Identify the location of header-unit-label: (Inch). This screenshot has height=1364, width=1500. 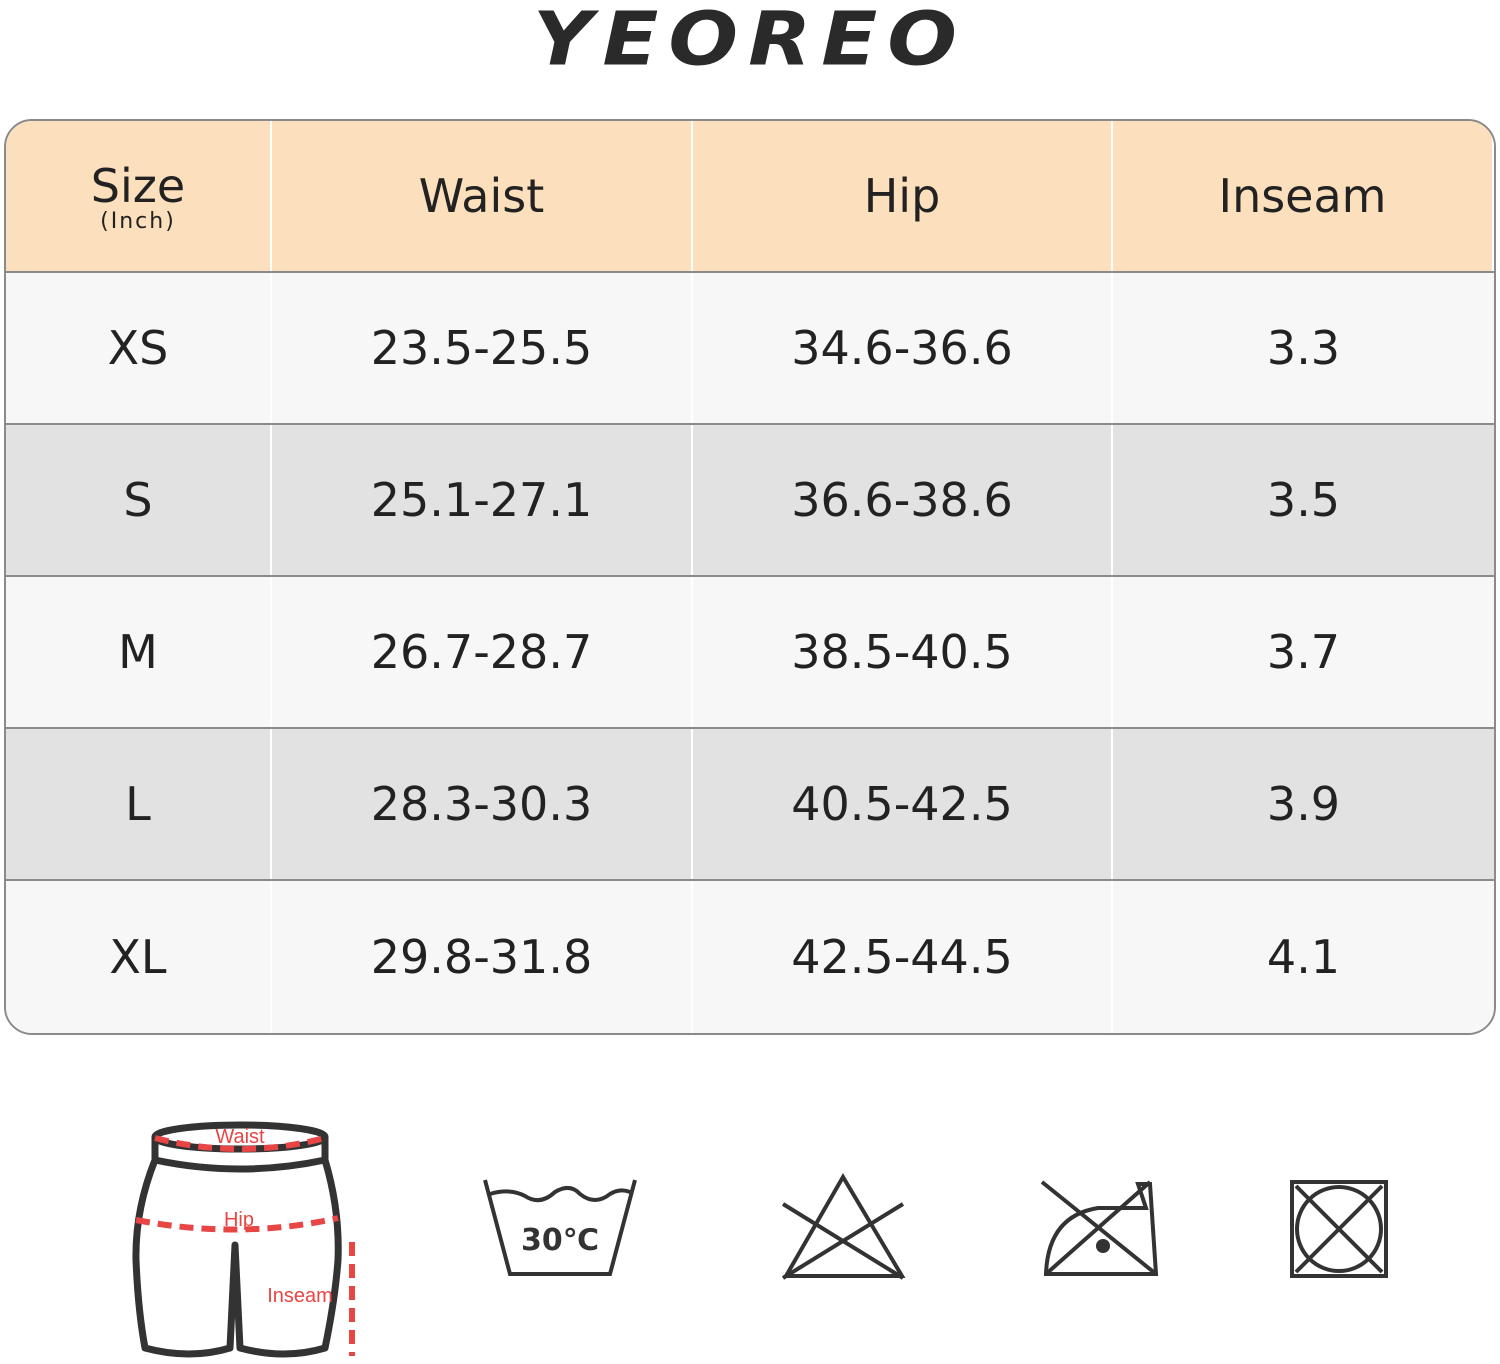
(138, 221).